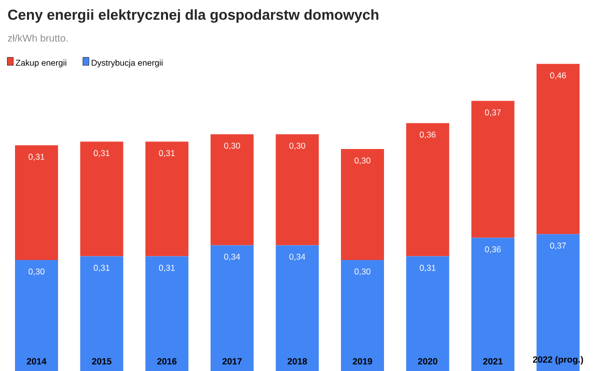  I want to click on x-tick-label: 2016, so click(167, 361).